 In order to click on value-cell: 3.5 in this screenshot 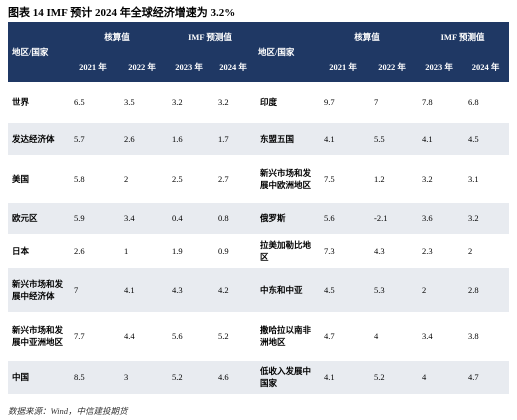, I will do `click(142, 102)`.